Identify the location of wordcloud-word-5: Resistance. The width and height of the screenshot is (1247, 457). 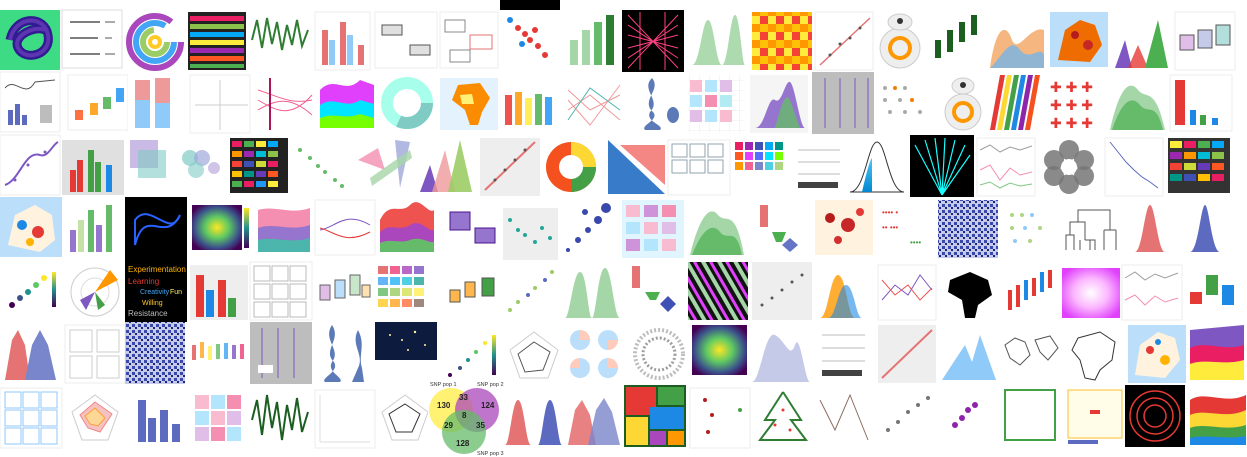
(148, 313).